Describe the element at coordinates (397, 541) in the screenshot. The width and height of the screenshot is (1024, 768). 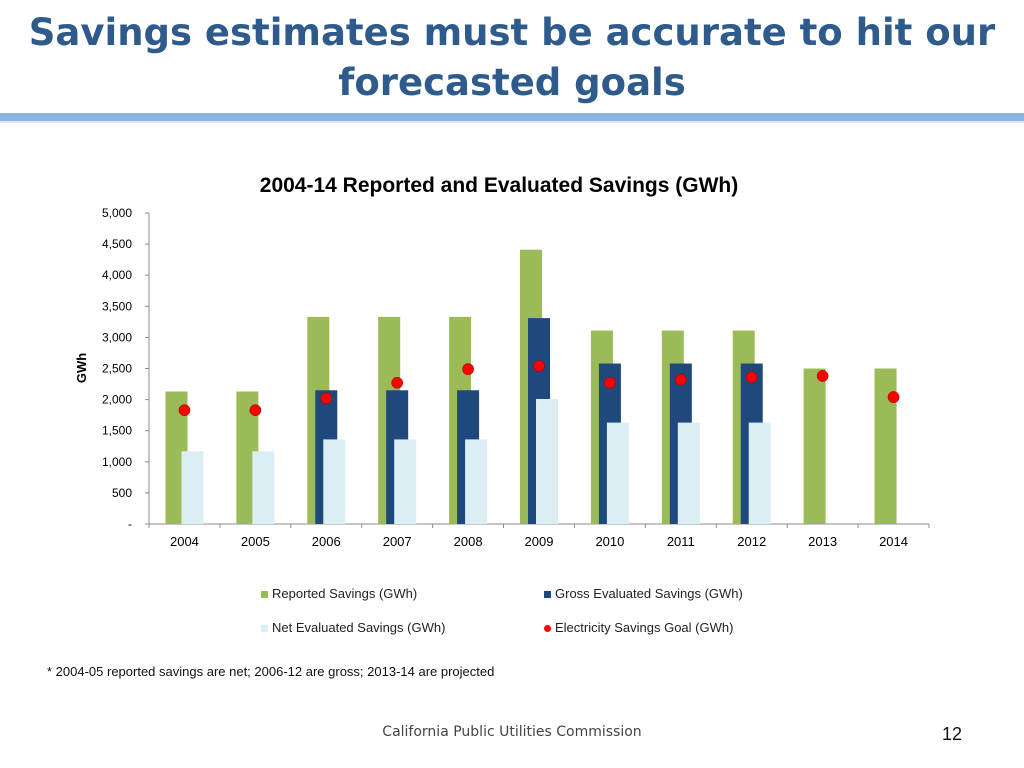
I see `x-tick-label: 2007` at that location.